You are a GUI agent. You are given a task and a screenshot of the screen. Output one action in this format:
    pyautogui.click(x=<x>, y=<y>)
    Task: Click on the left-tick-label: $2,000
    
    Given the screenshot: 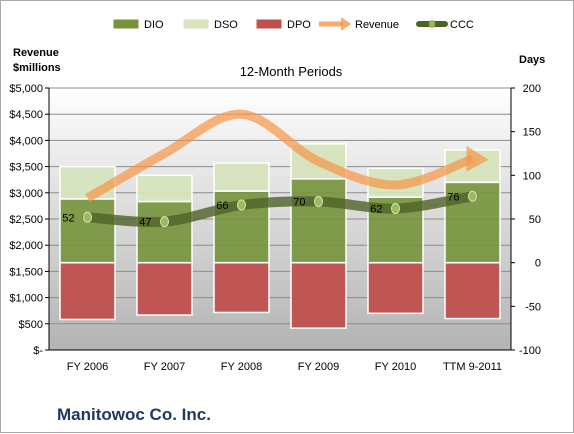 What is the action you would take?
    pyautogui.click(x=26, y=246)
    